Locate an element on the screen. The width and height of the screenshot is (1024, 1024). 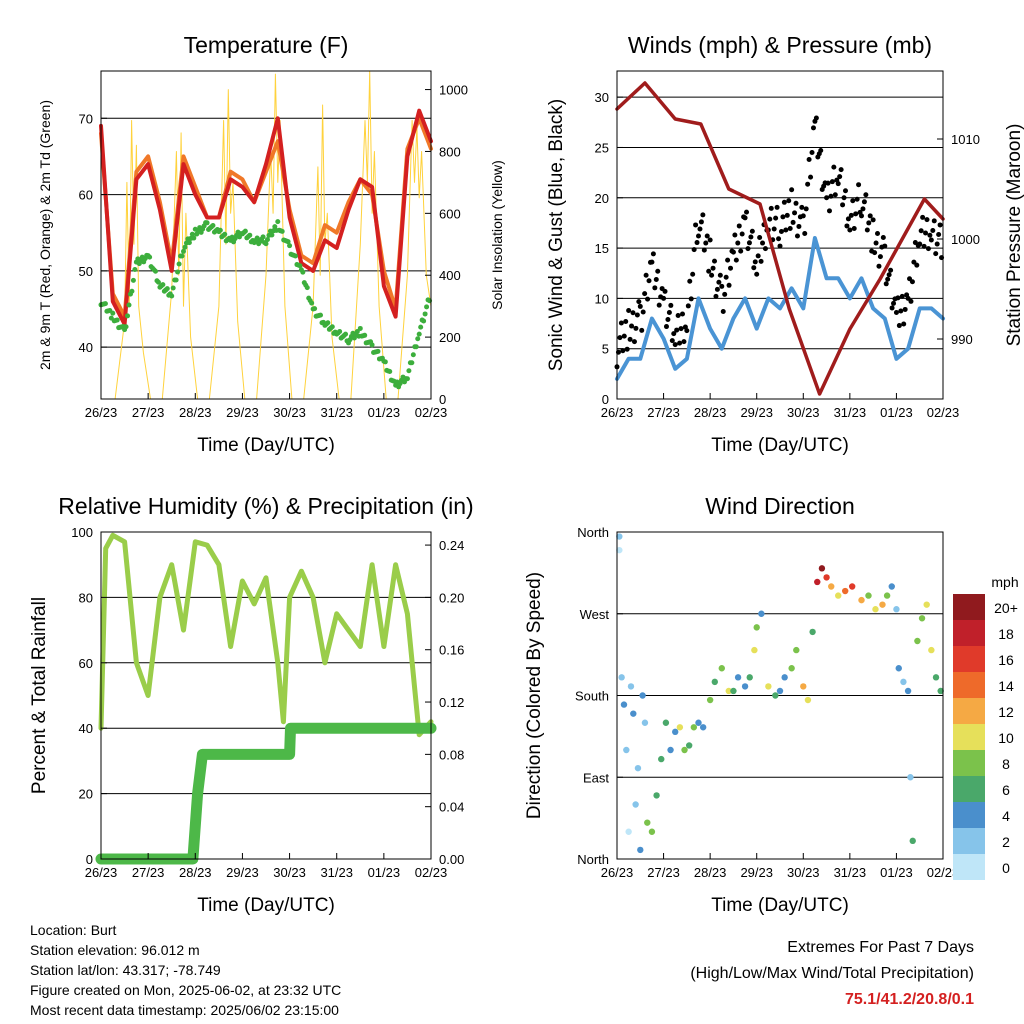
y-tick-label: 70 is located at coordinates (86, 118).